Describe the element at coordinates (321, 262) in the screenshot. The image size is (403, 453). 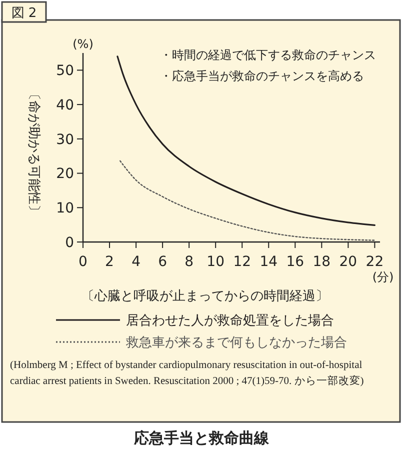
I see `x-tick-label: 18` at that location.